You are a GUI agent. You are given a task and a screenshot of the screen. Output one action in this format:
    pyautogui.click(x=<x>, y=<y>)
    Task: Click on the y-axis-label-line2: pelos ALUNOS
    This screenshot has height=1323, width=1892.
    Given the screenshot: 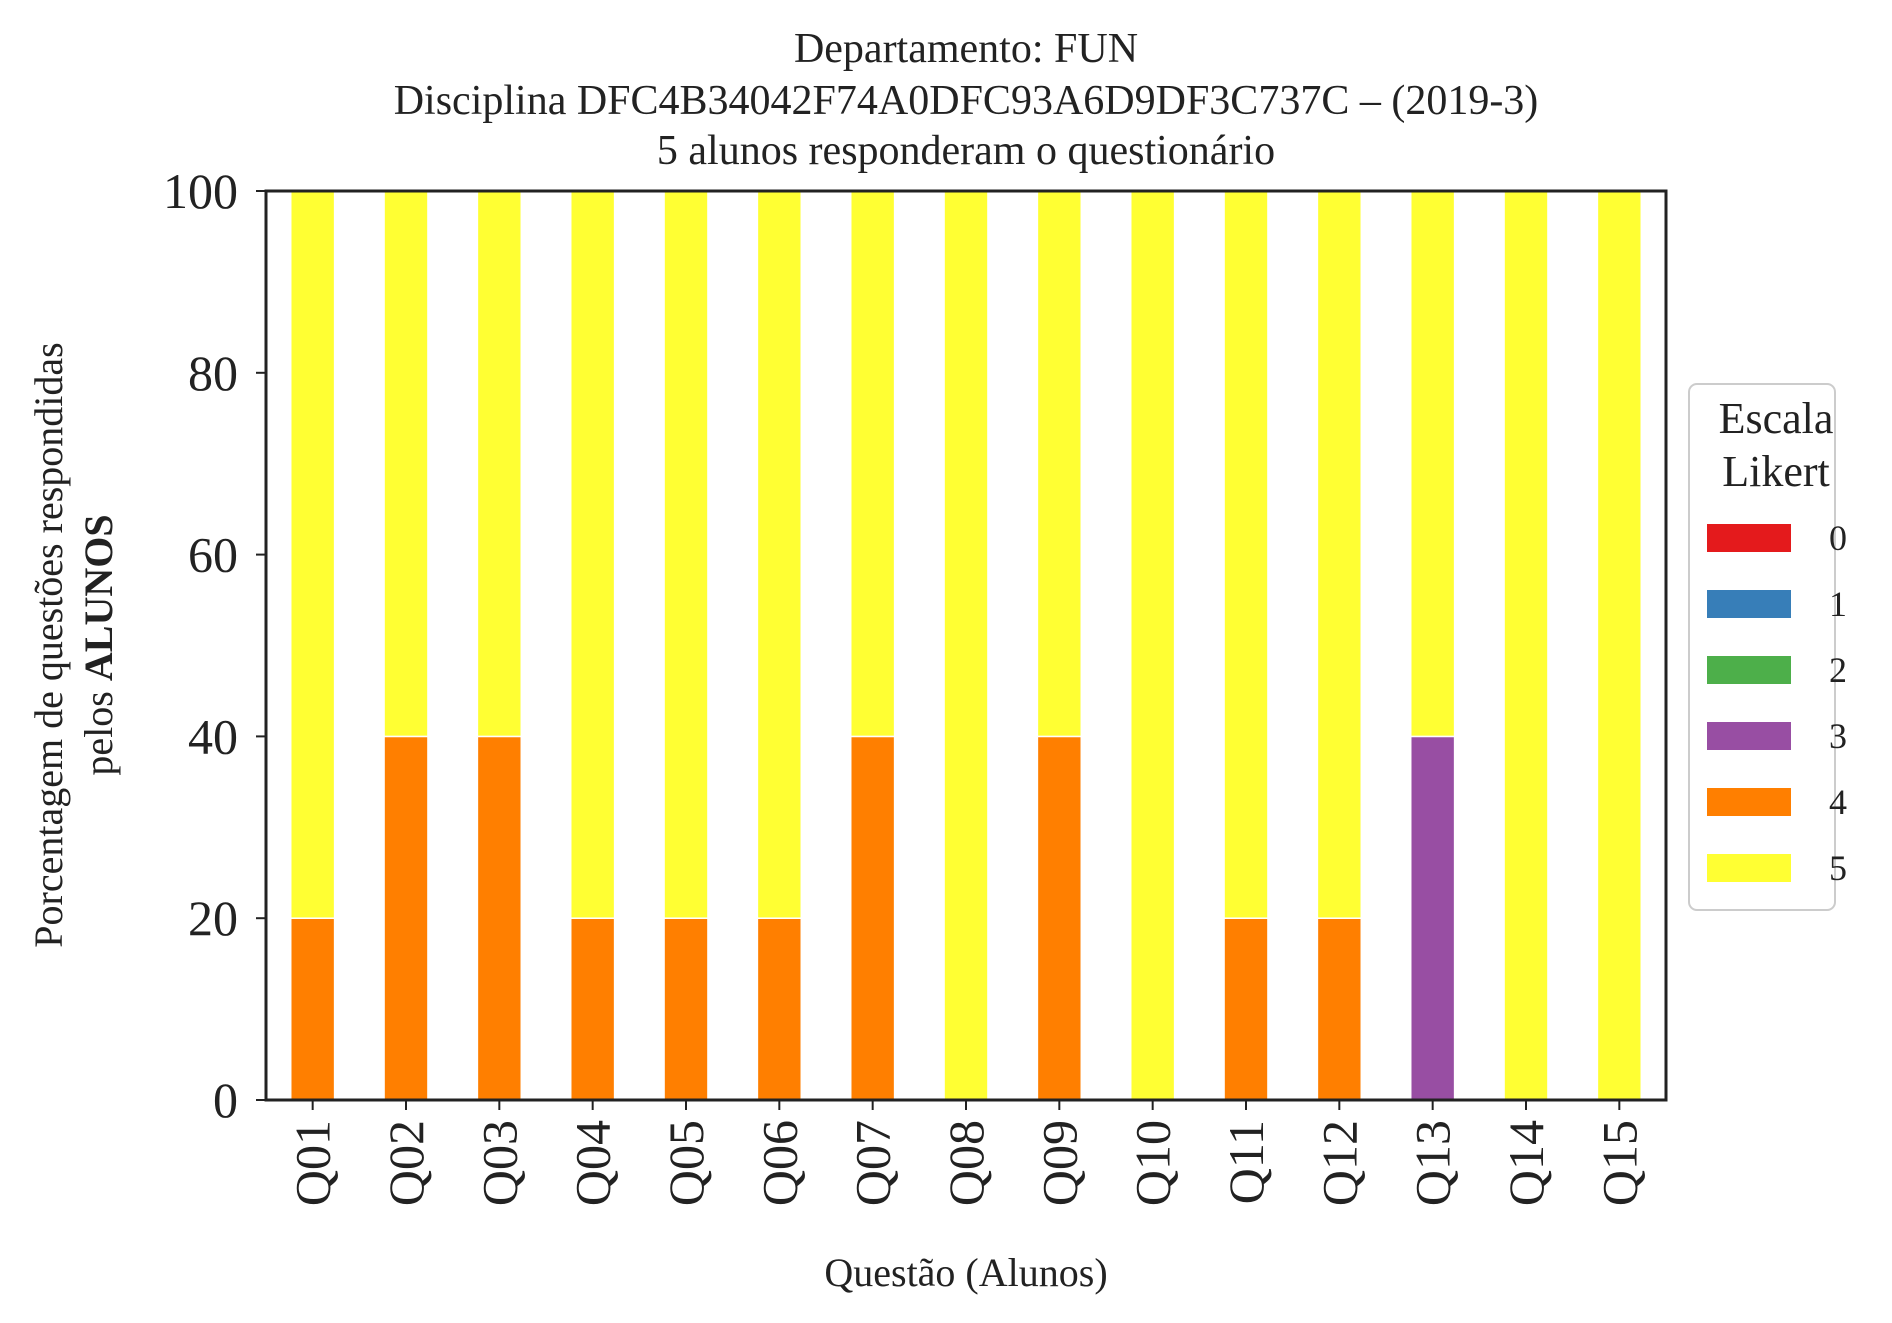 What is the action you would take?
    pyautogui.click(x=98, y=644)
    